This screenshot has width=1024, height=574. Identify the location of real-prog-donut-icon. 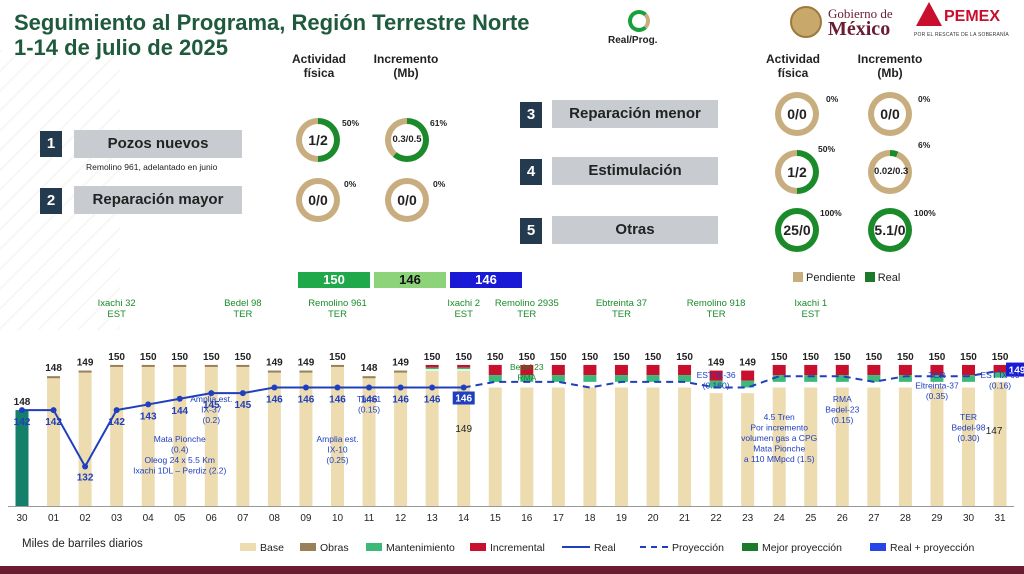
(639, 21).